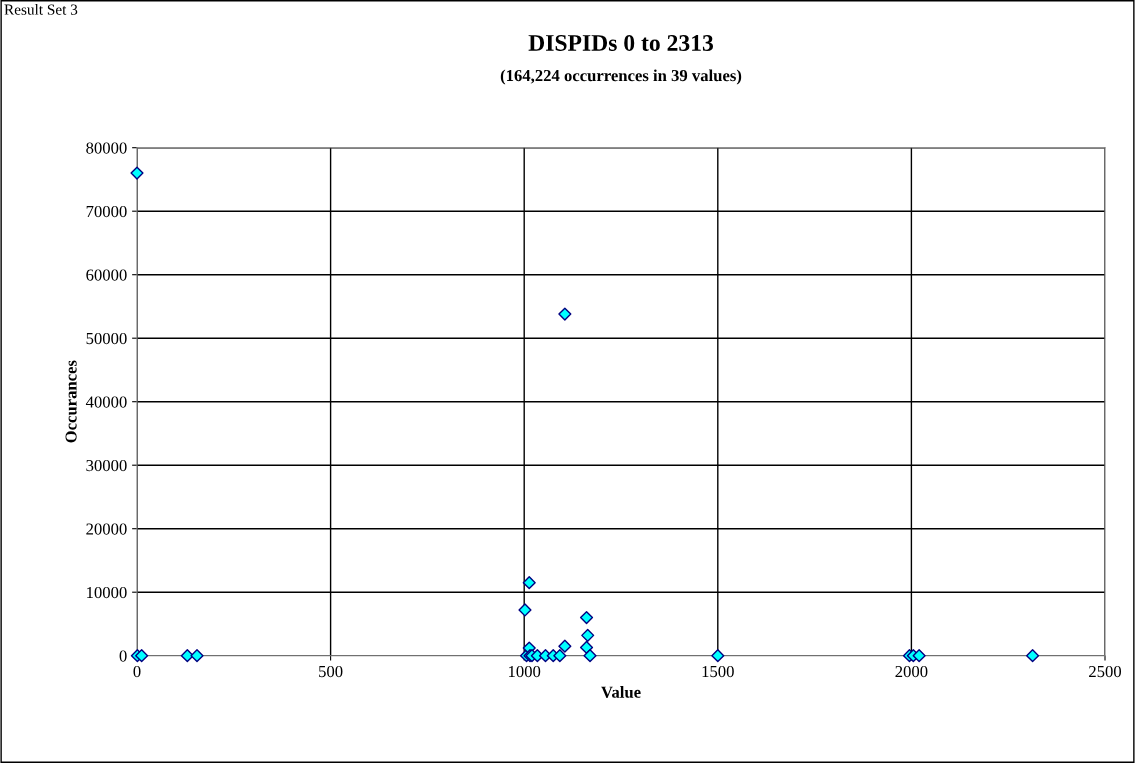 This screenshot has width=1135, height=763. I want to click on x-tick-label: 500, so click(331, 671).